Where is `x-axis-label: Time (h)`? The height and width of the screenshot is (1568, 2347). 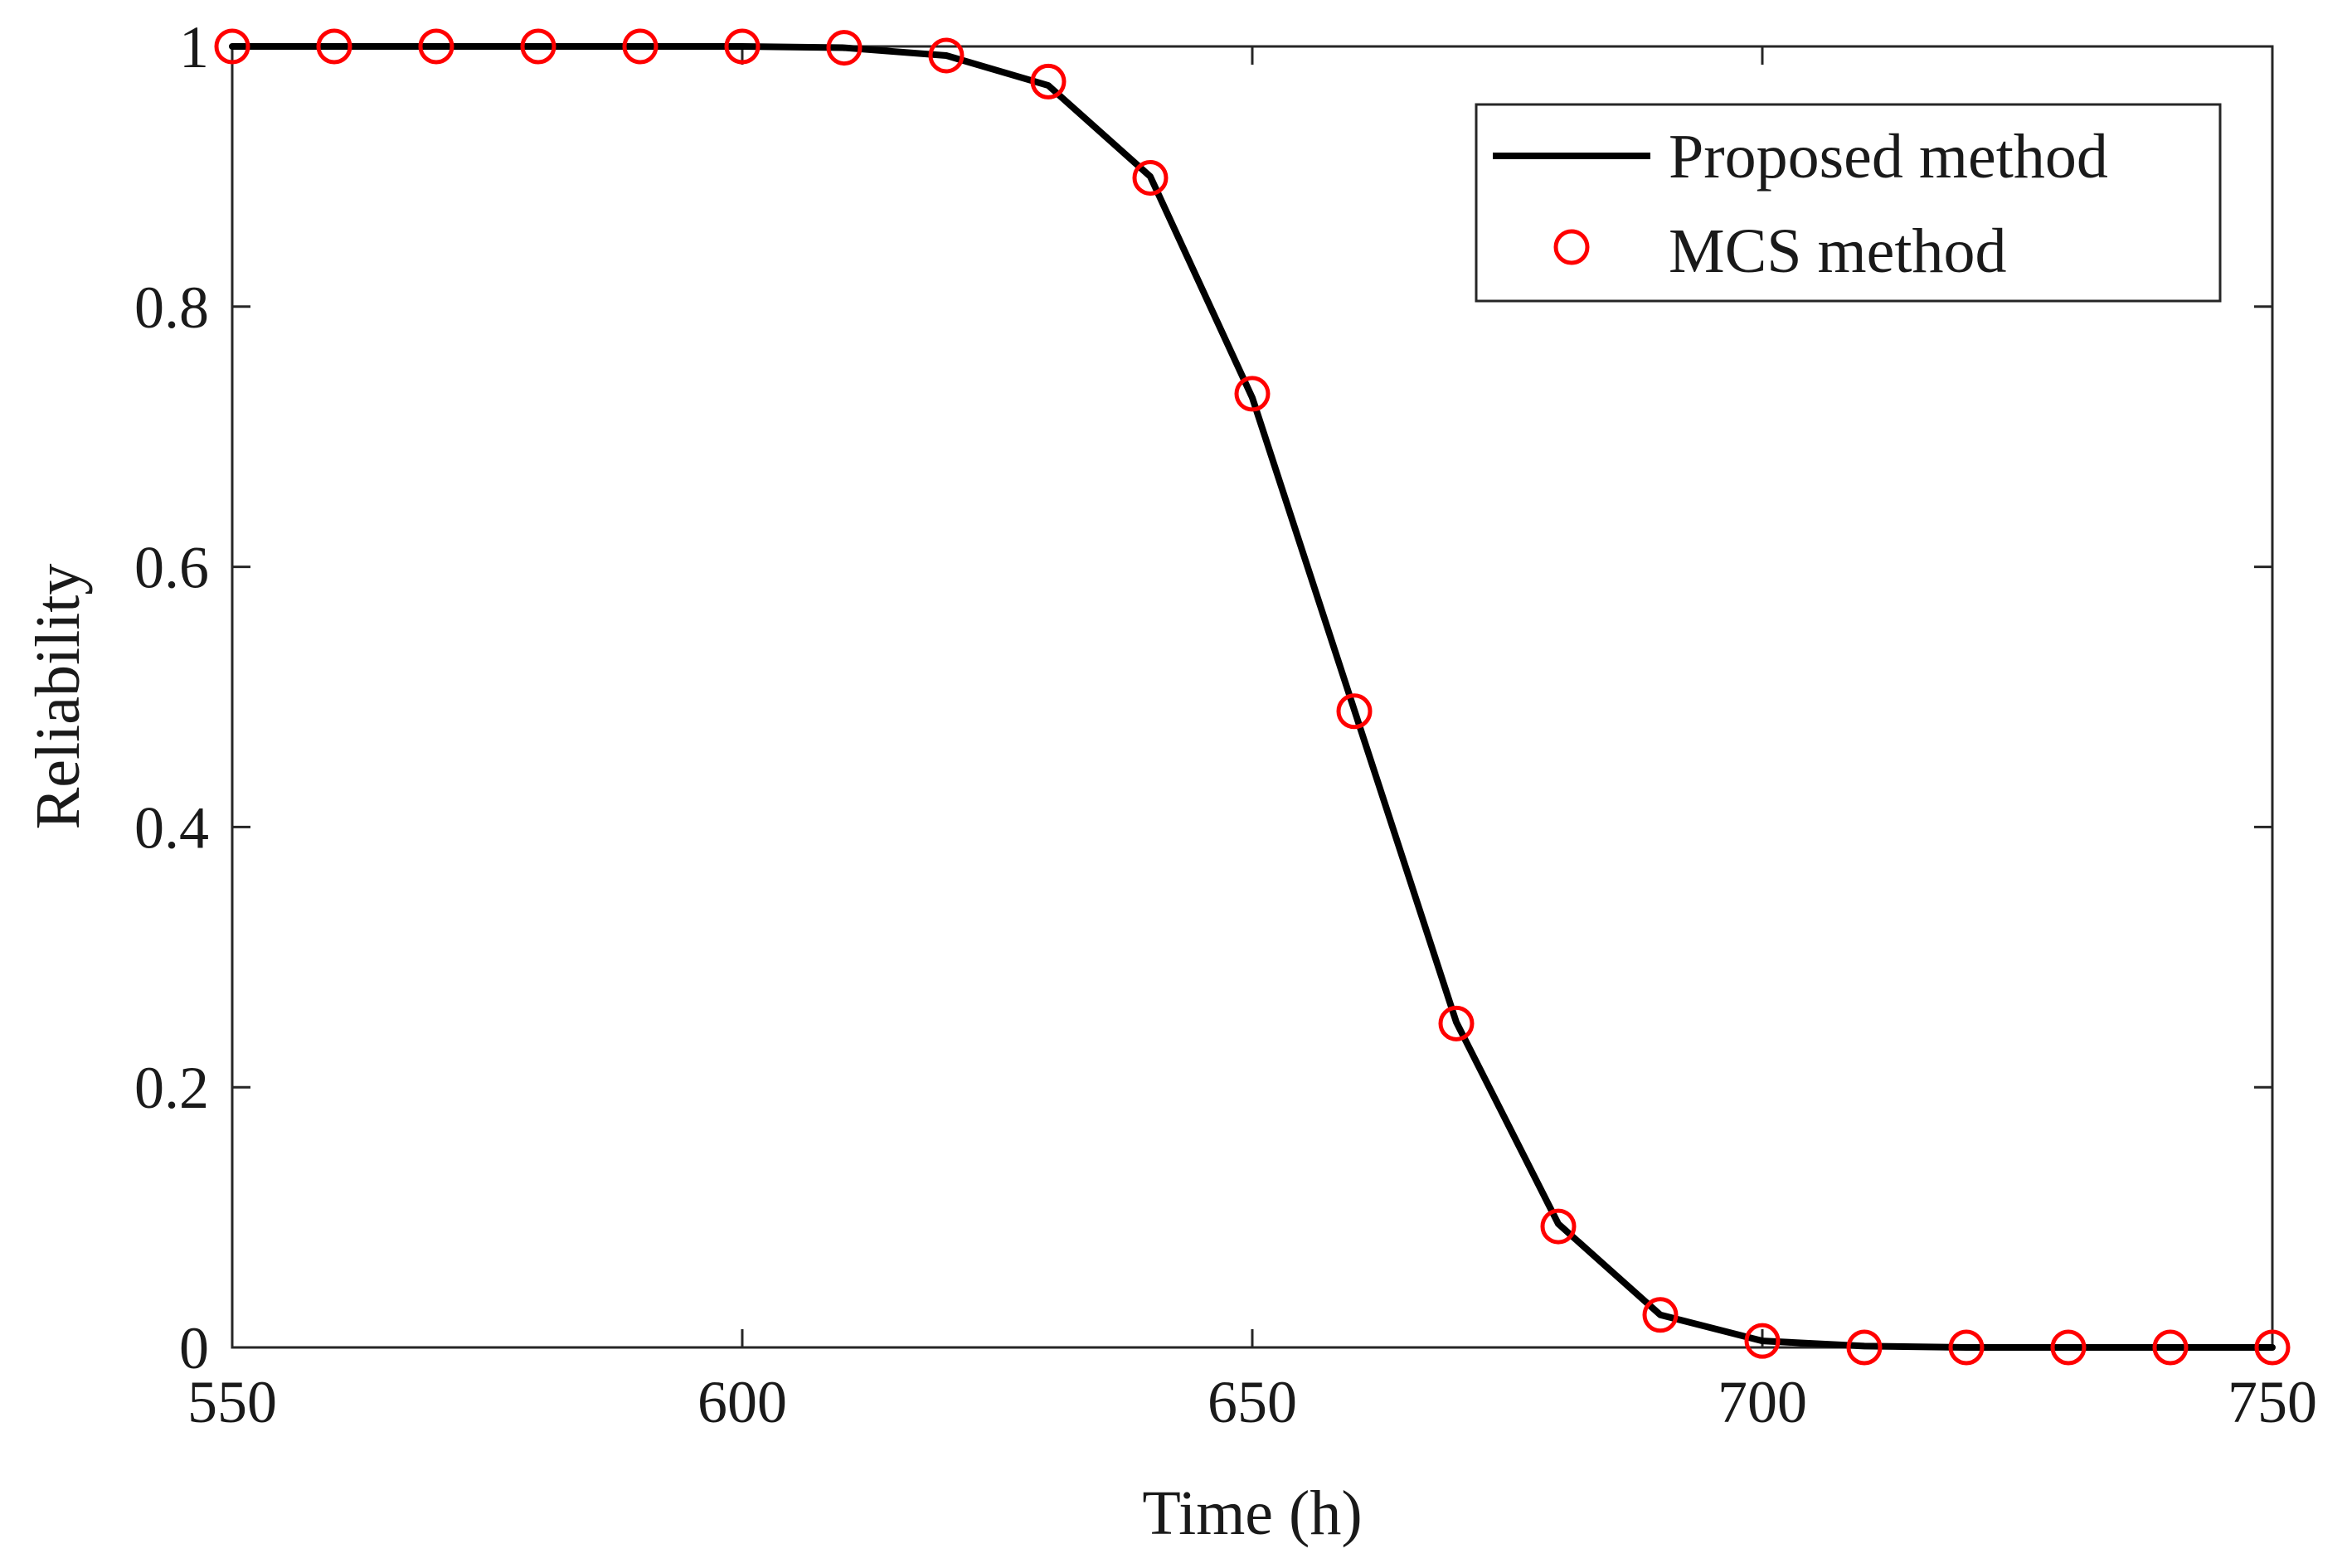 x-axis-label: Time (h) is located at coordinates (1252, 1513).